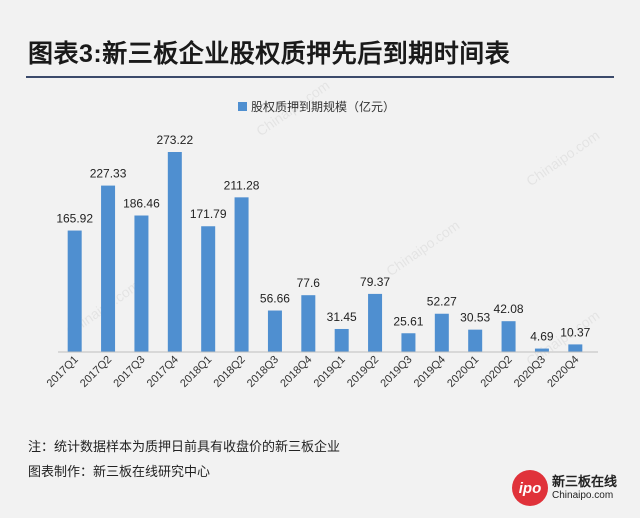 The width and height of the screenshot is (640, 518). I want to click on x-tick-label-2017Q4: 2017Q4, so click(163, 372).